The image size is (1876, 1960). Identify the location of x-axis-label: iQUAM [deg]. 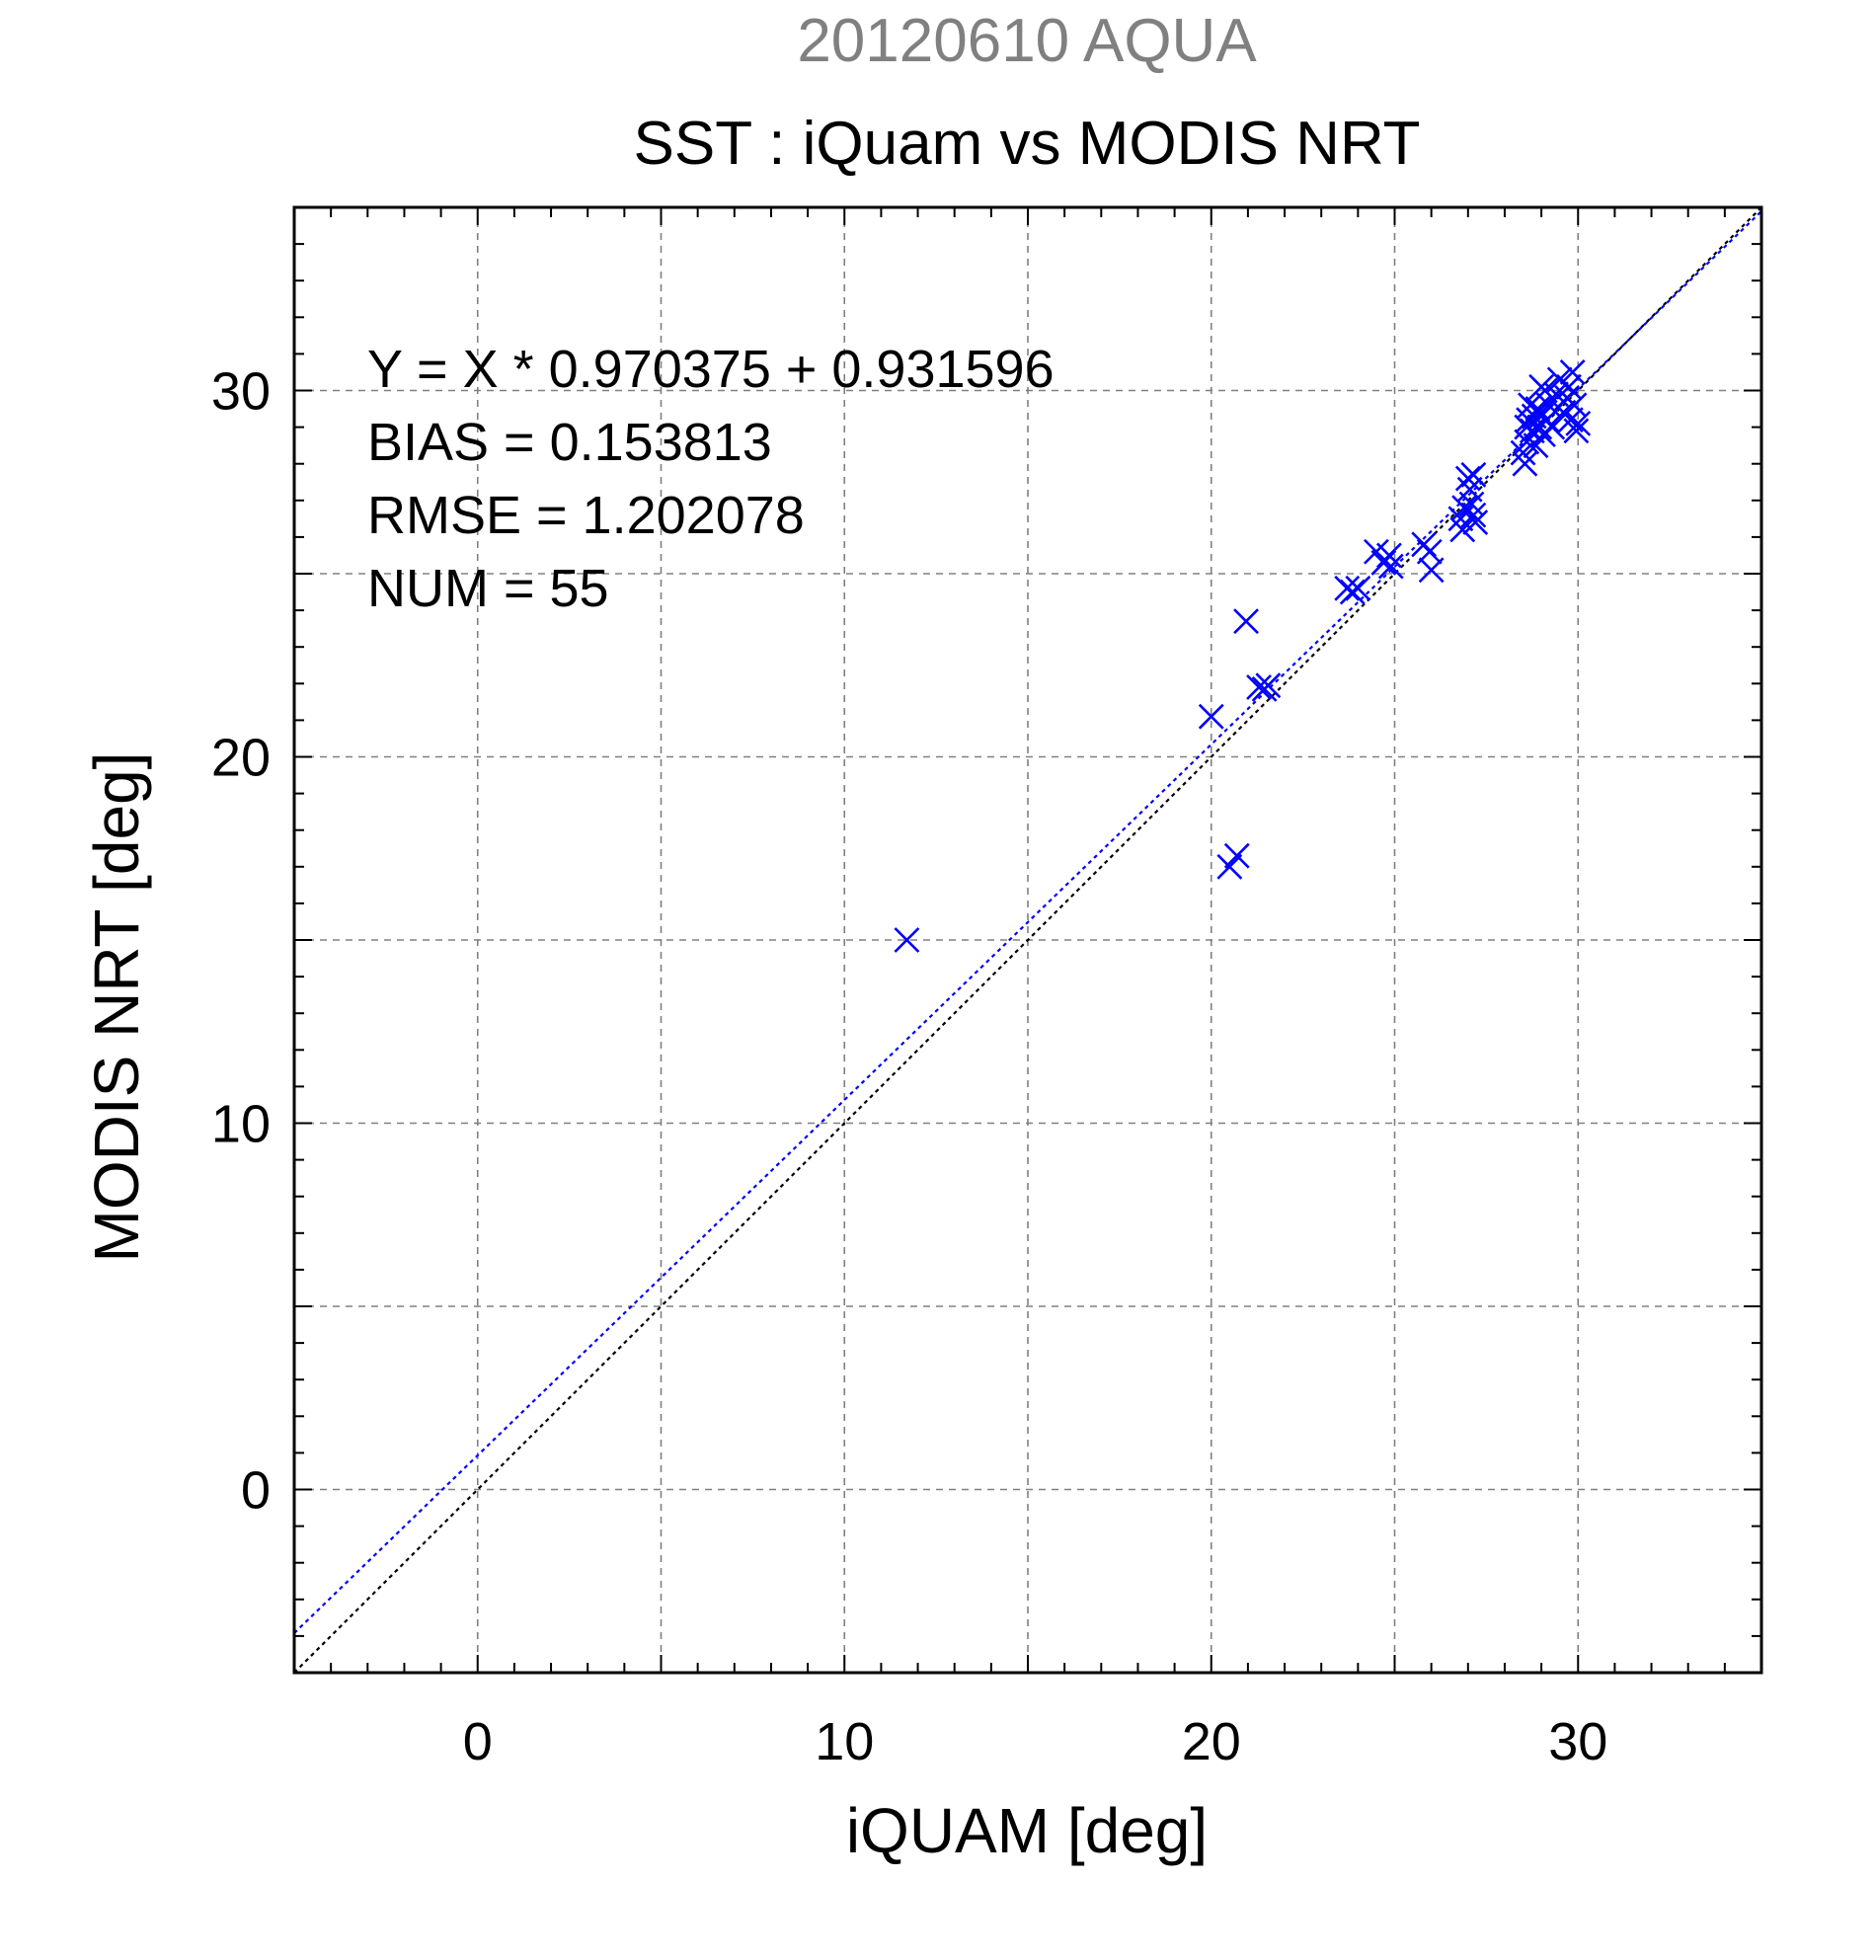
(1027, 1830).